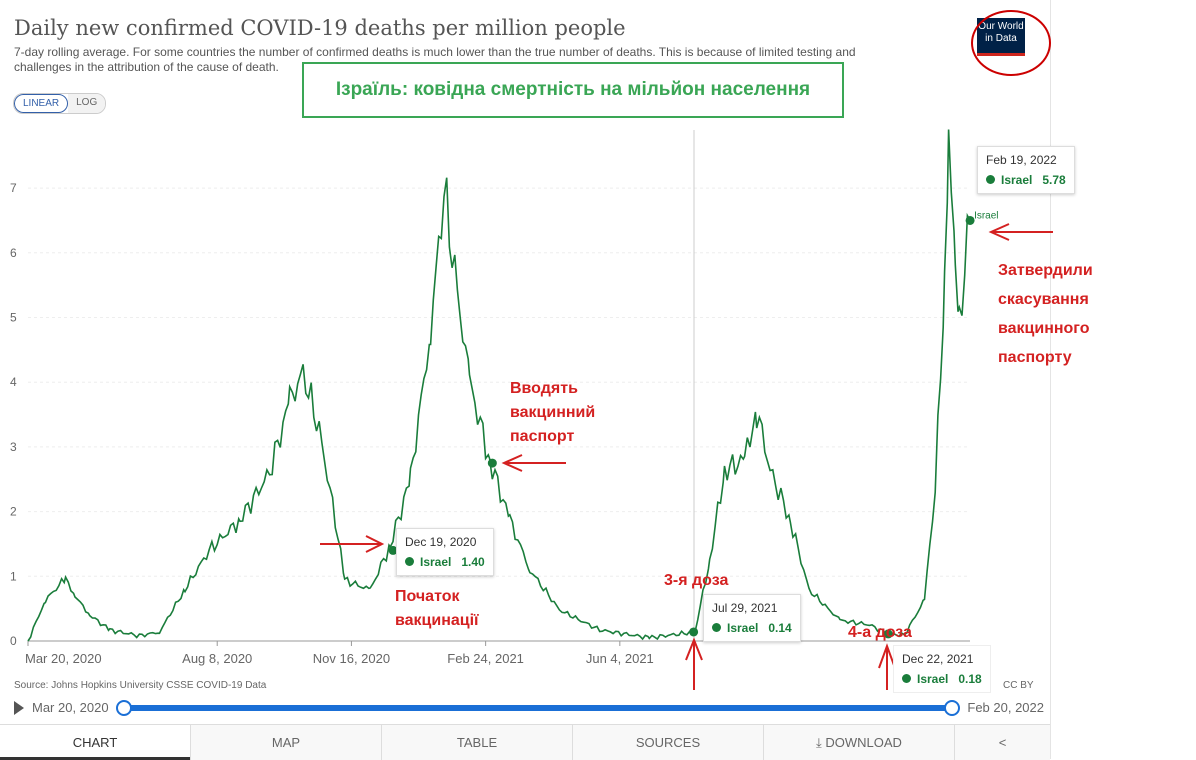 The width and height of the screenshot is (1196, 760). Describe the element at coordinates (1020, 232) in the screenshot. I see `arrow-cancel` at that location.